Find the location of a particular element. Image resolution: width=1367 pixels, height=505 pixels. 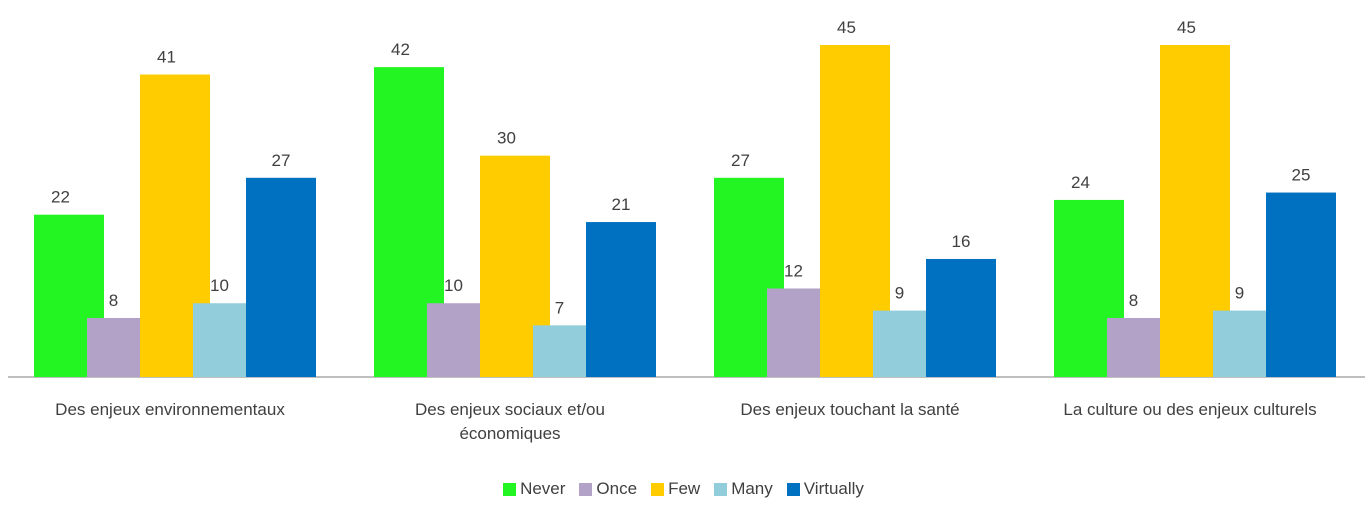

data-label: 41 is located at coordinates (166, 57).